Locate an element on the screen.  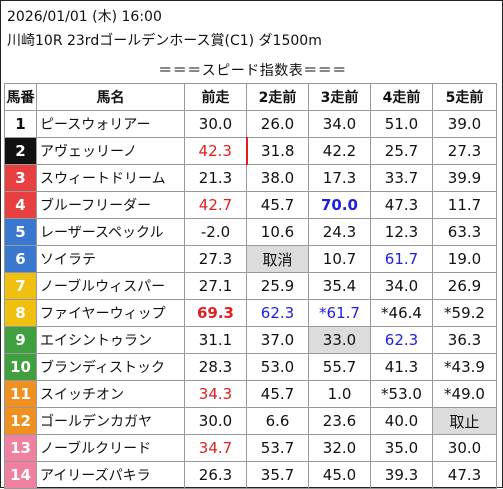
speed-index-cell: 12.3 is located at coordinates (401, 232).